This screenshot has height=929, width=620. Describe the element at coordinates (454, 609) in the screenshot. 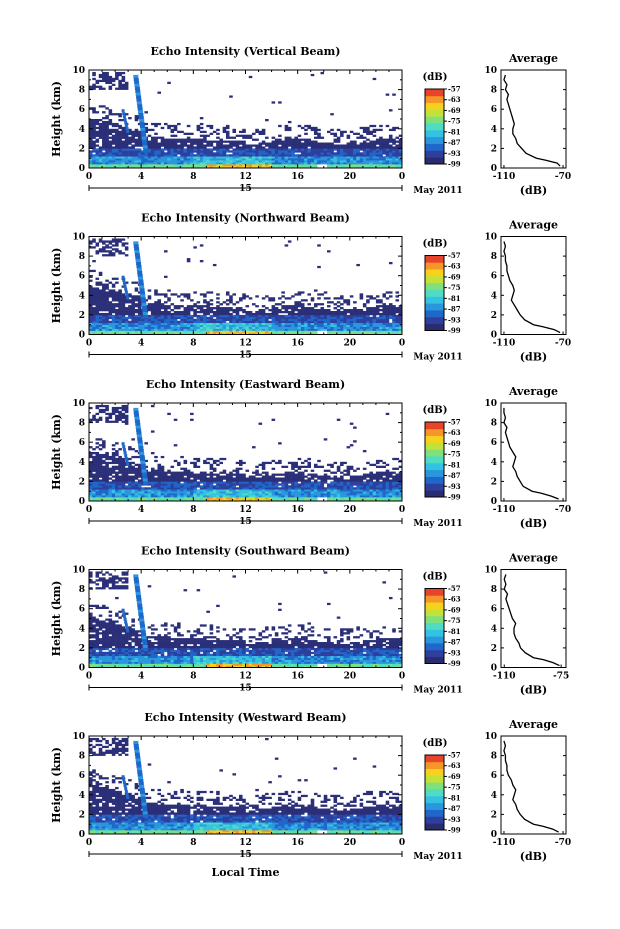

I see `colorbar-tick-label: -69` at that location.